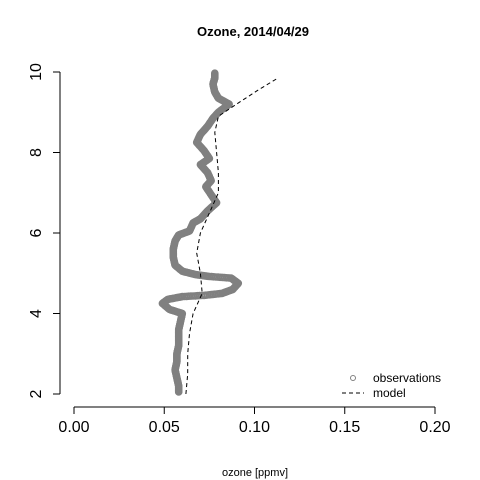 The height and width of the screenshot is (480, 480). I want to click on observations-series, so click(200, 232).